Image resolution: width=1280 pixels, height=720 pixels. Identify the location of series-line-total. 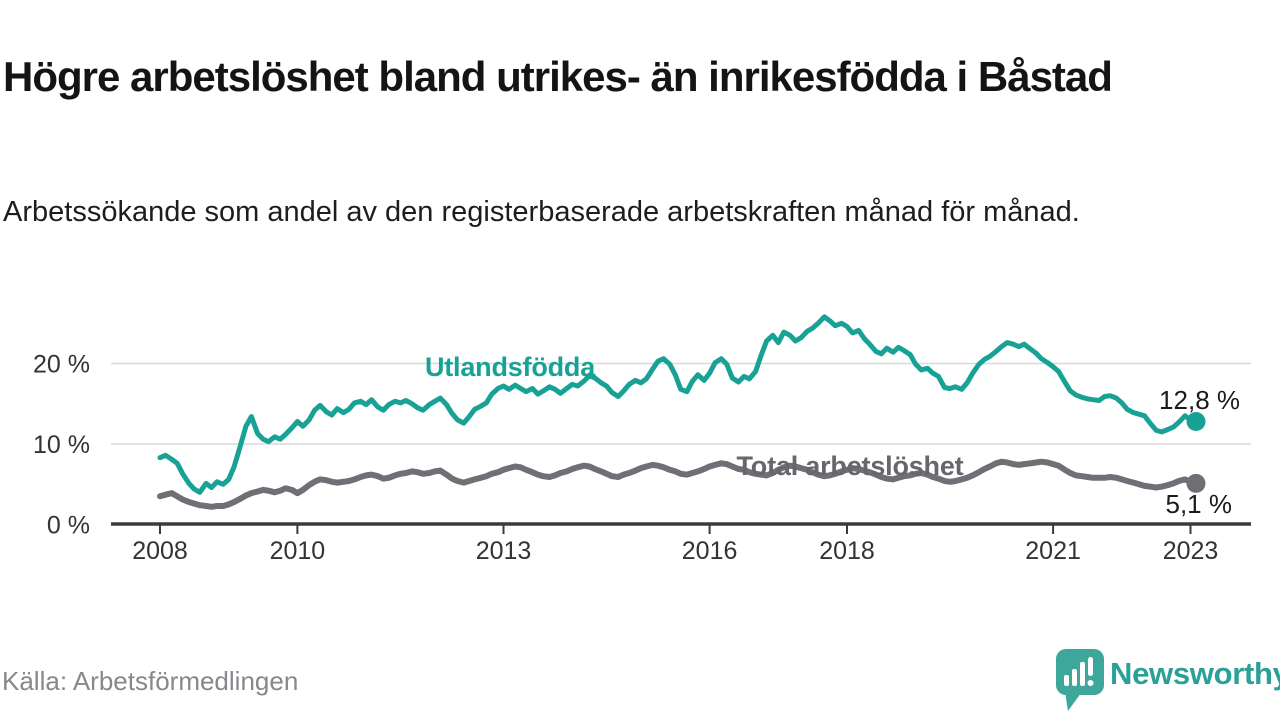
(678, 484).